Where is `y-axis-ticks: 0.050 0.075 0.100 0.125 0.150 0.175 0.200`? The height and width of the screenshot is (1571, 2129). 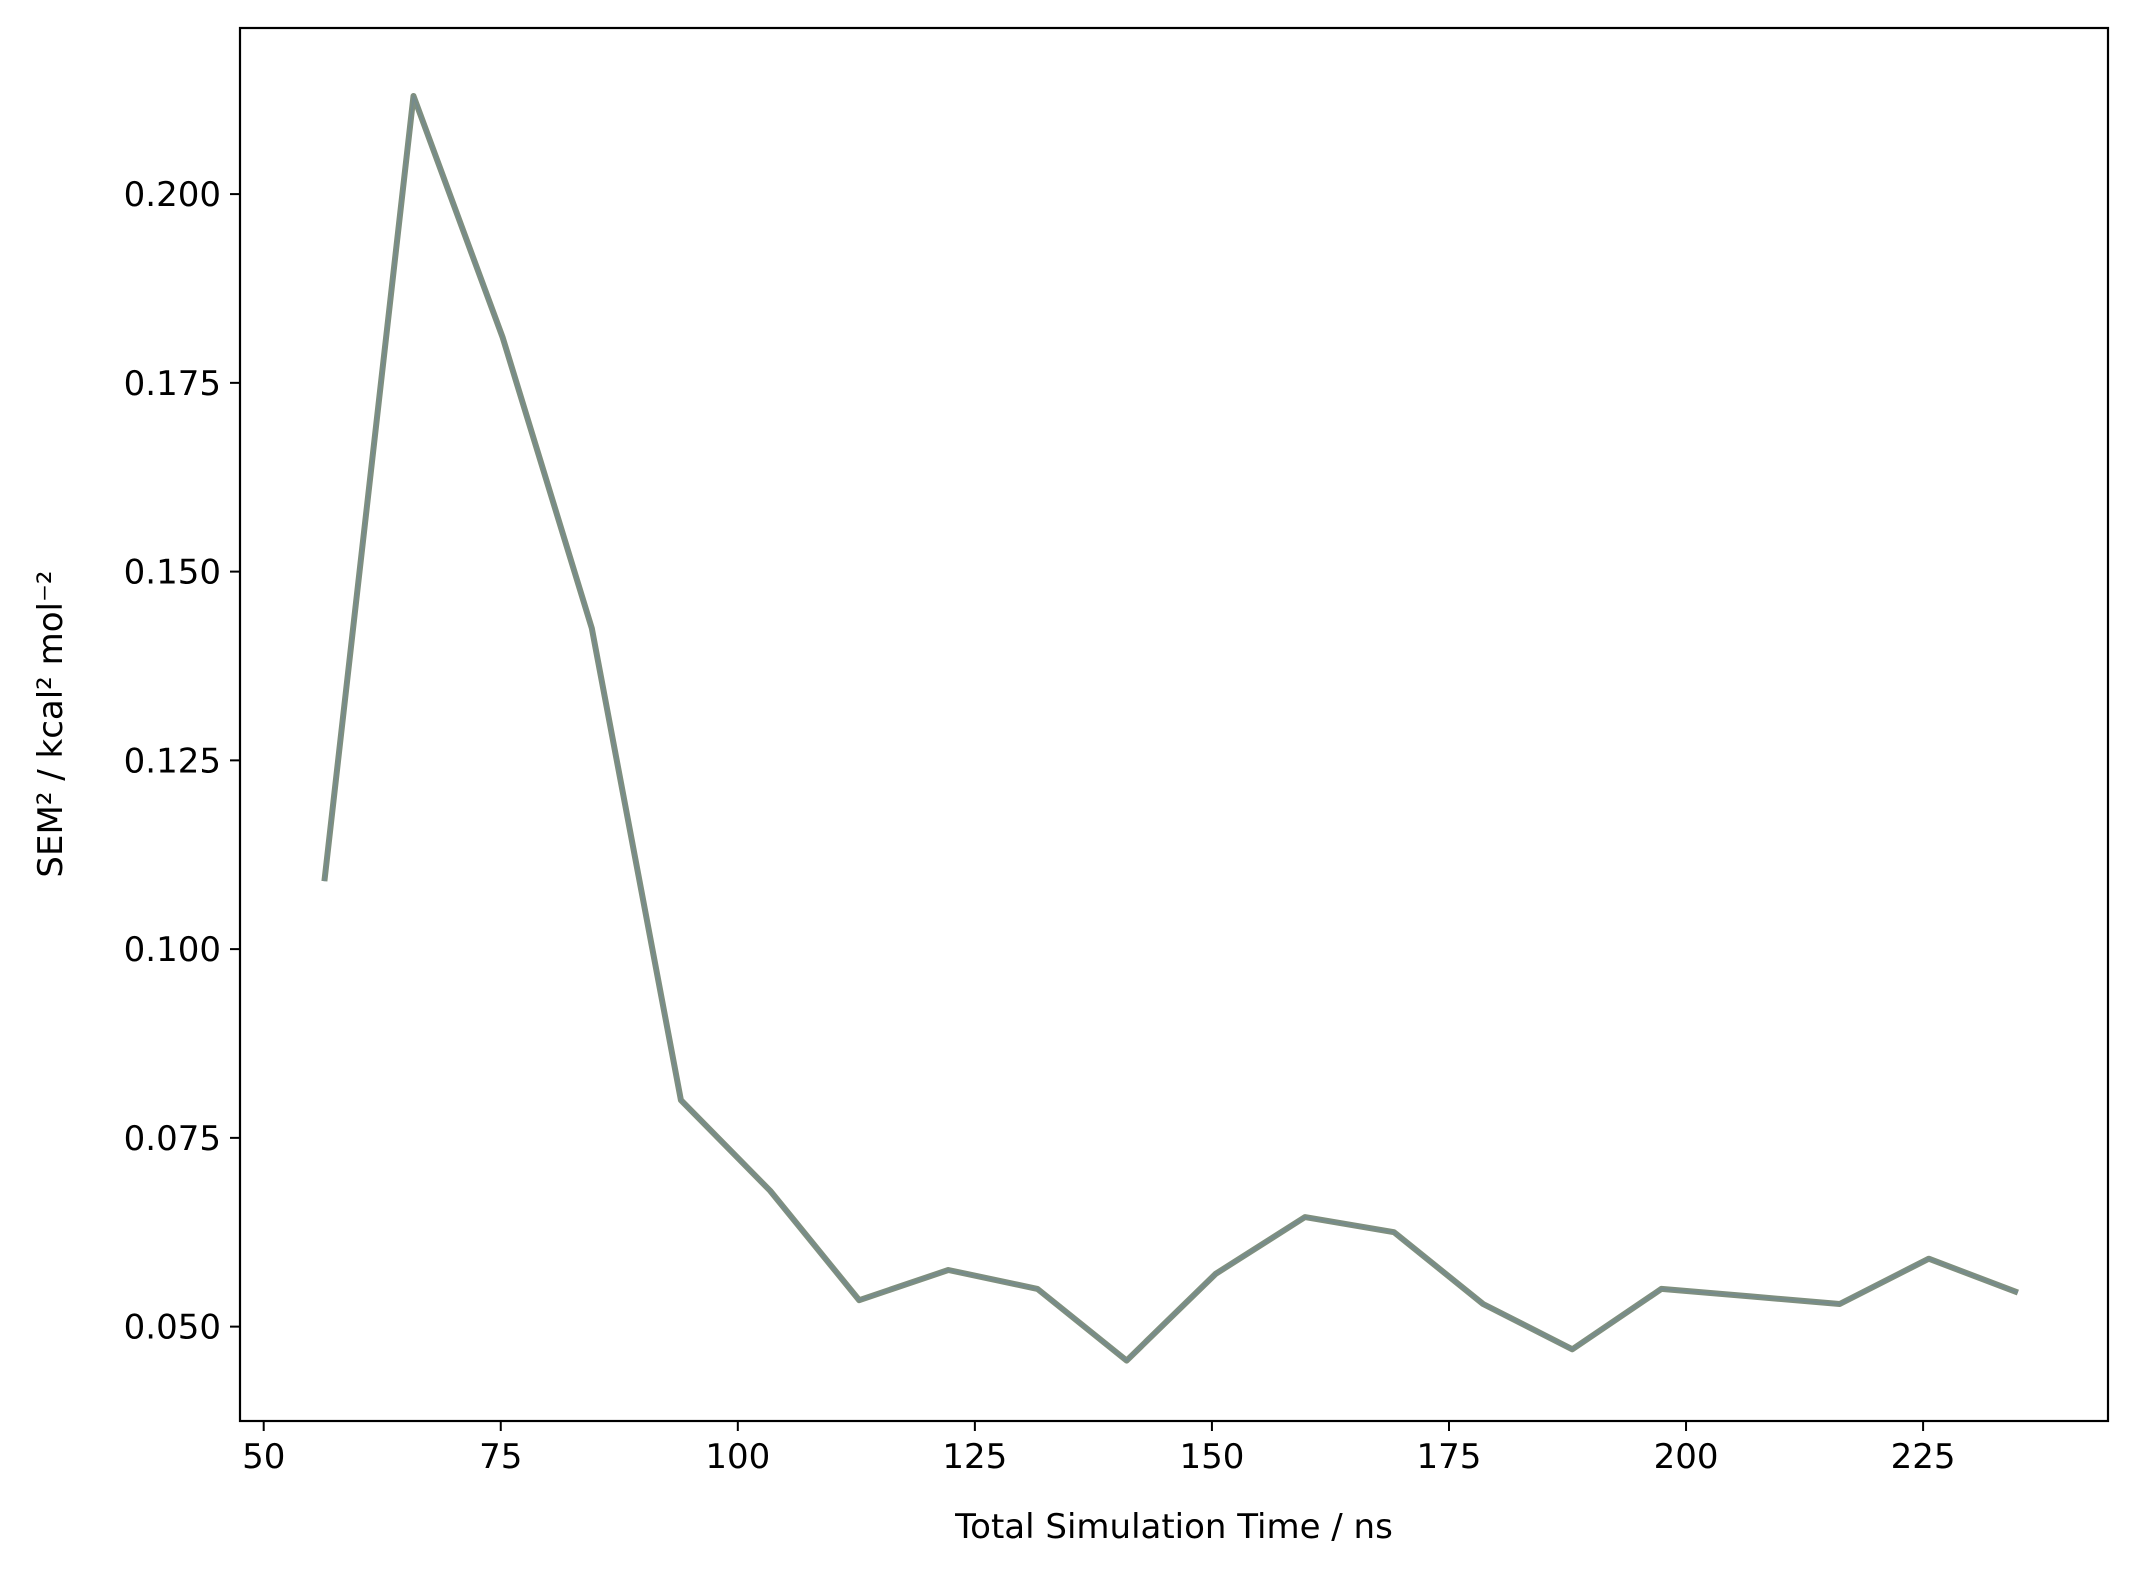 y-axis-ticks: 0.050 0.075 0.100 0.125 0.150 0.175 0.200 is located at coordinates (182, 761).